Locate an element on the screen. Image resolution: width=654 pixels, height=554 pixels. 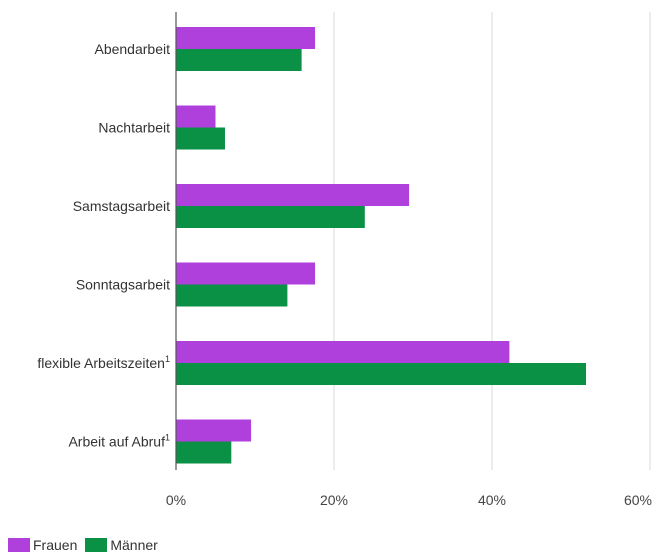
legend: Frauen Männer is located at coordinates (87, 545).